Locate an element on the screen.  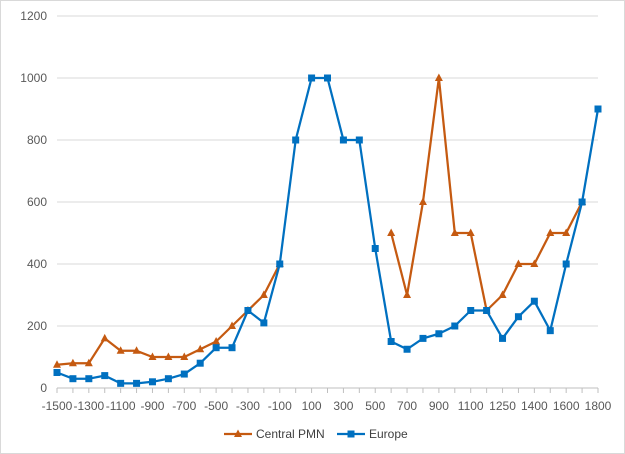
x-tick-label: 500 is located at coordinates (375, 406).